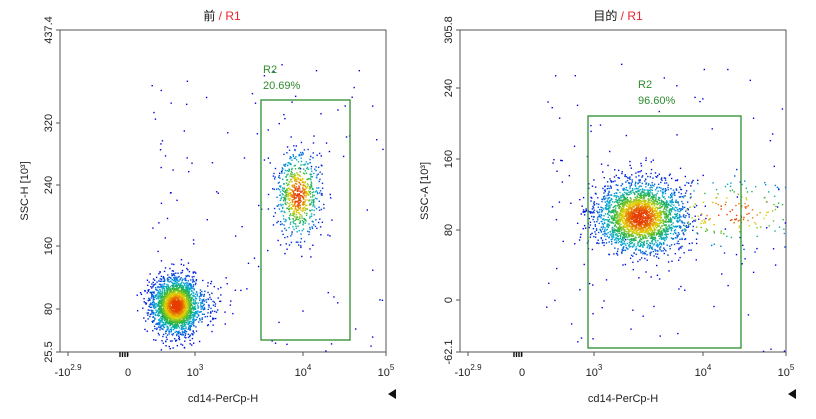 The width and height of the screenshot is (816, 419). I want to click on y-tick-label: 0, so click(449, 300).